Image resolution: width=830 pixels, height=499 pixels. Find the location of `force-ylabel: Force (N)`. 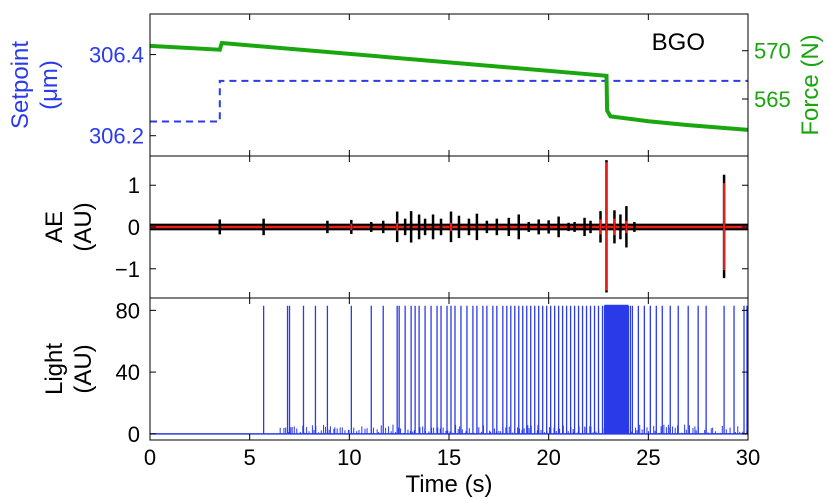

force-ylabel: Force (N) is located at coordinates (810, 84).